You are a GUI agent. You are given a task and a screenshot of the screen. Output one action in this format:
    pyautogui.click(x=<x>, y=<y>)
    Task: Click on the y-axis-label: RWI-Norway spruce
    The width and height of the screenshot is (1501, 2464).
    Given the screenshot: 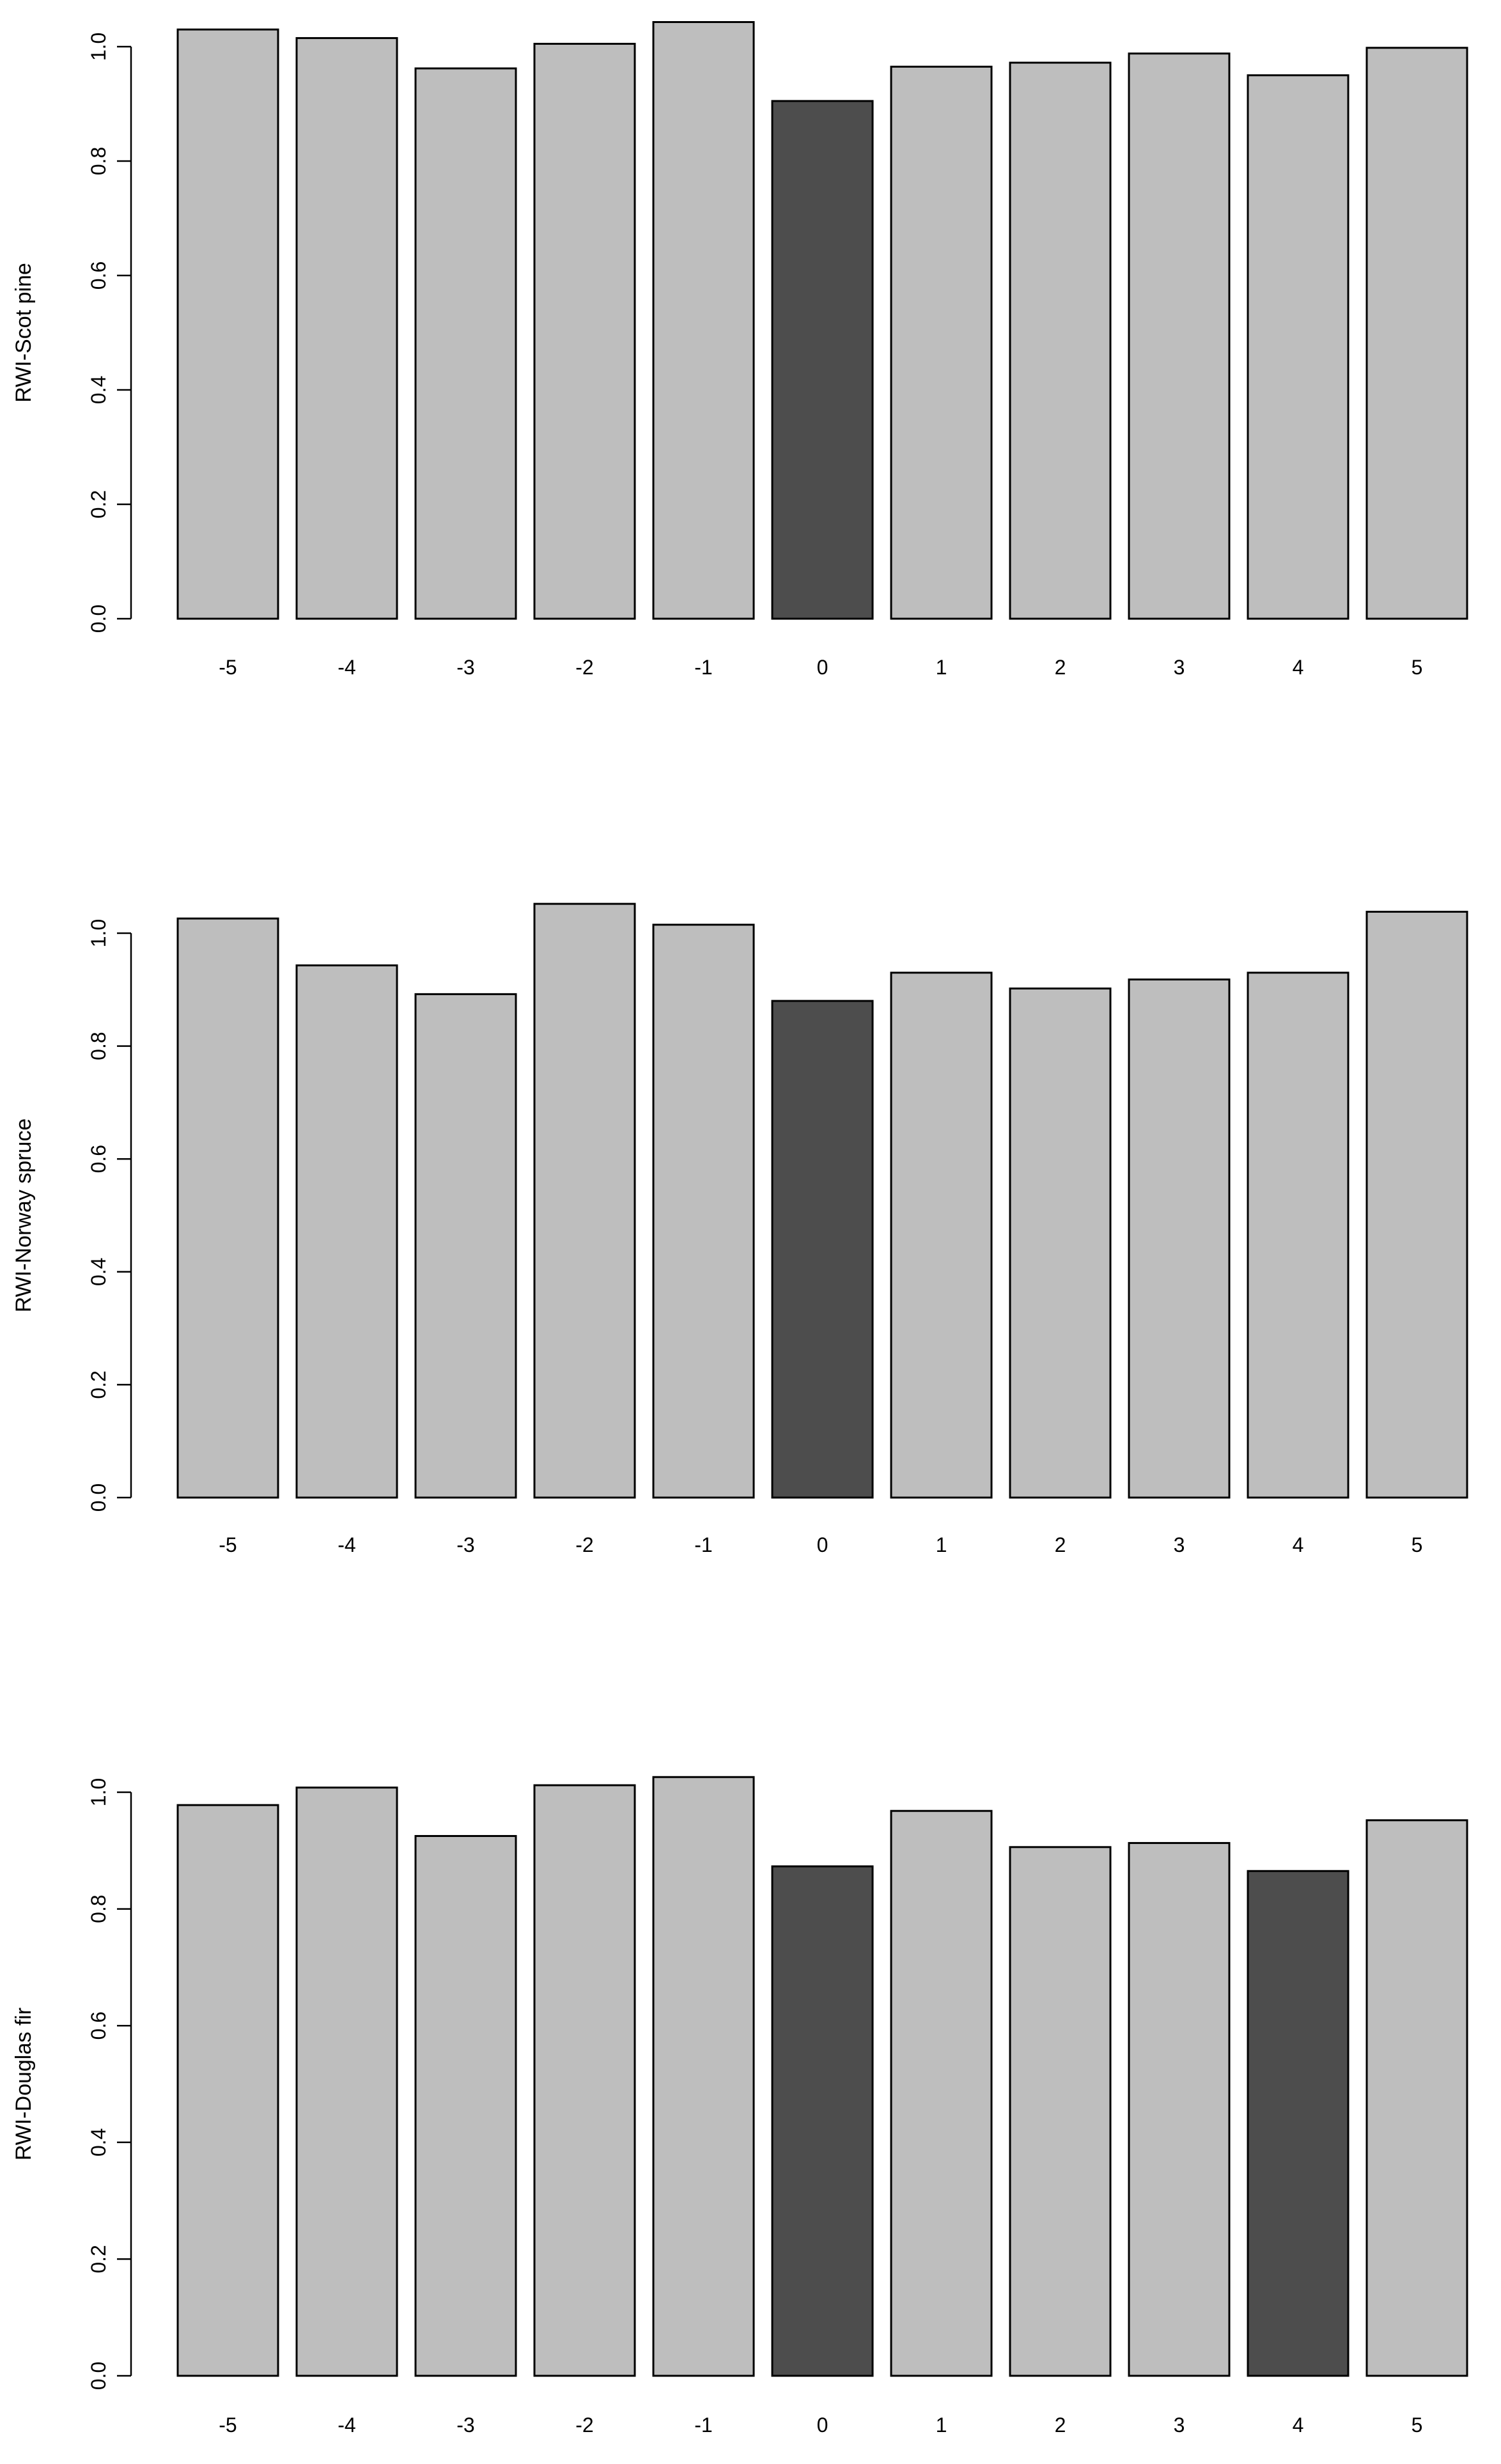 What is the action you would take?
    pyautogui.click(x=24, y=1216)
    